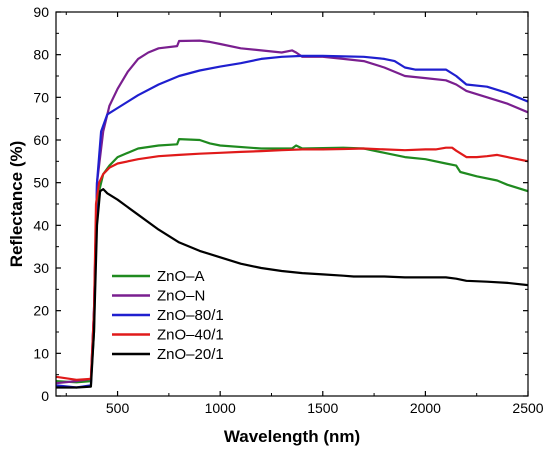 This screenshot has height=451, width=550. What do you see at coordinates (41, 268) in the screenshot?
I see `y-tick-label: 30` at bounding box center [41, 268].